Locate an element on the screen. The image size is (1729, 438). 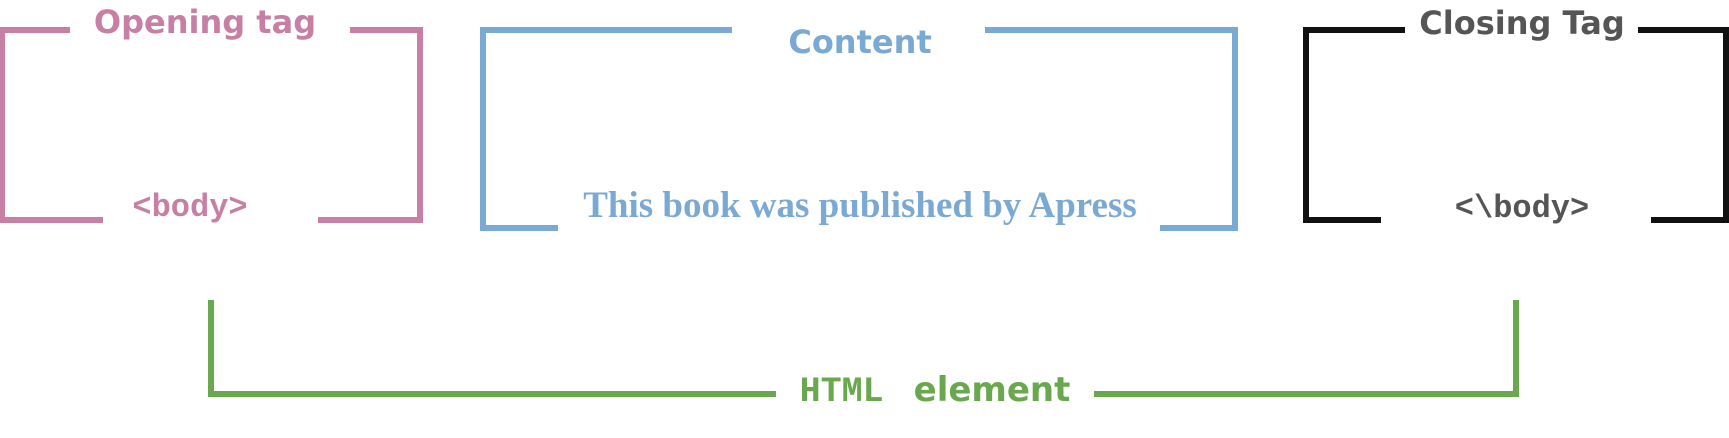
html-element-word-label: element is located at coordinates (992, 390).